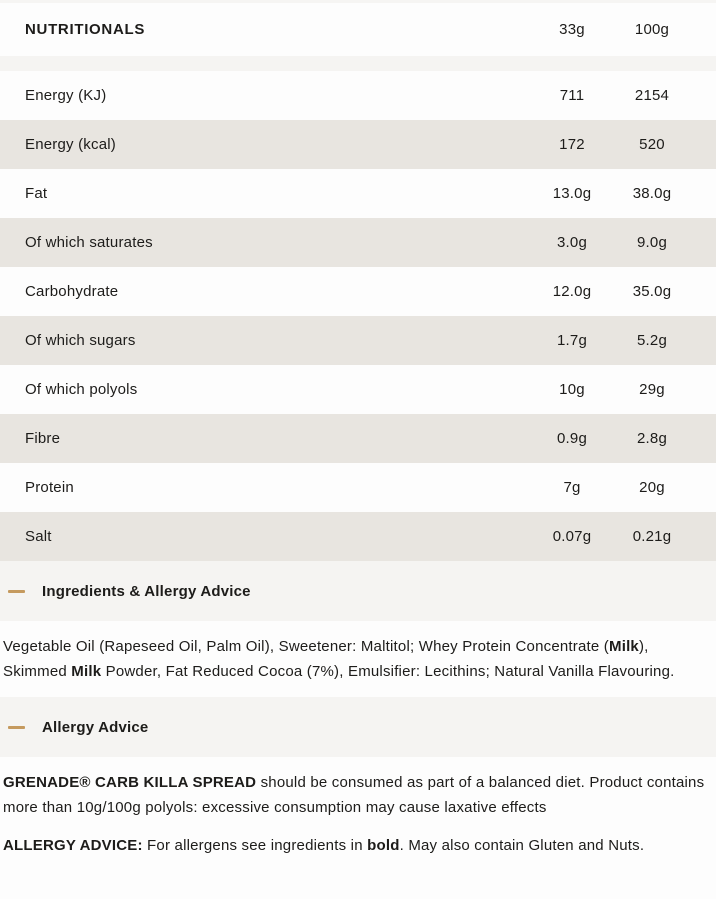  Describe the element at coordinates (652, 242) in the screenshot. I see `row-value-100g: 9.0g` at that location.